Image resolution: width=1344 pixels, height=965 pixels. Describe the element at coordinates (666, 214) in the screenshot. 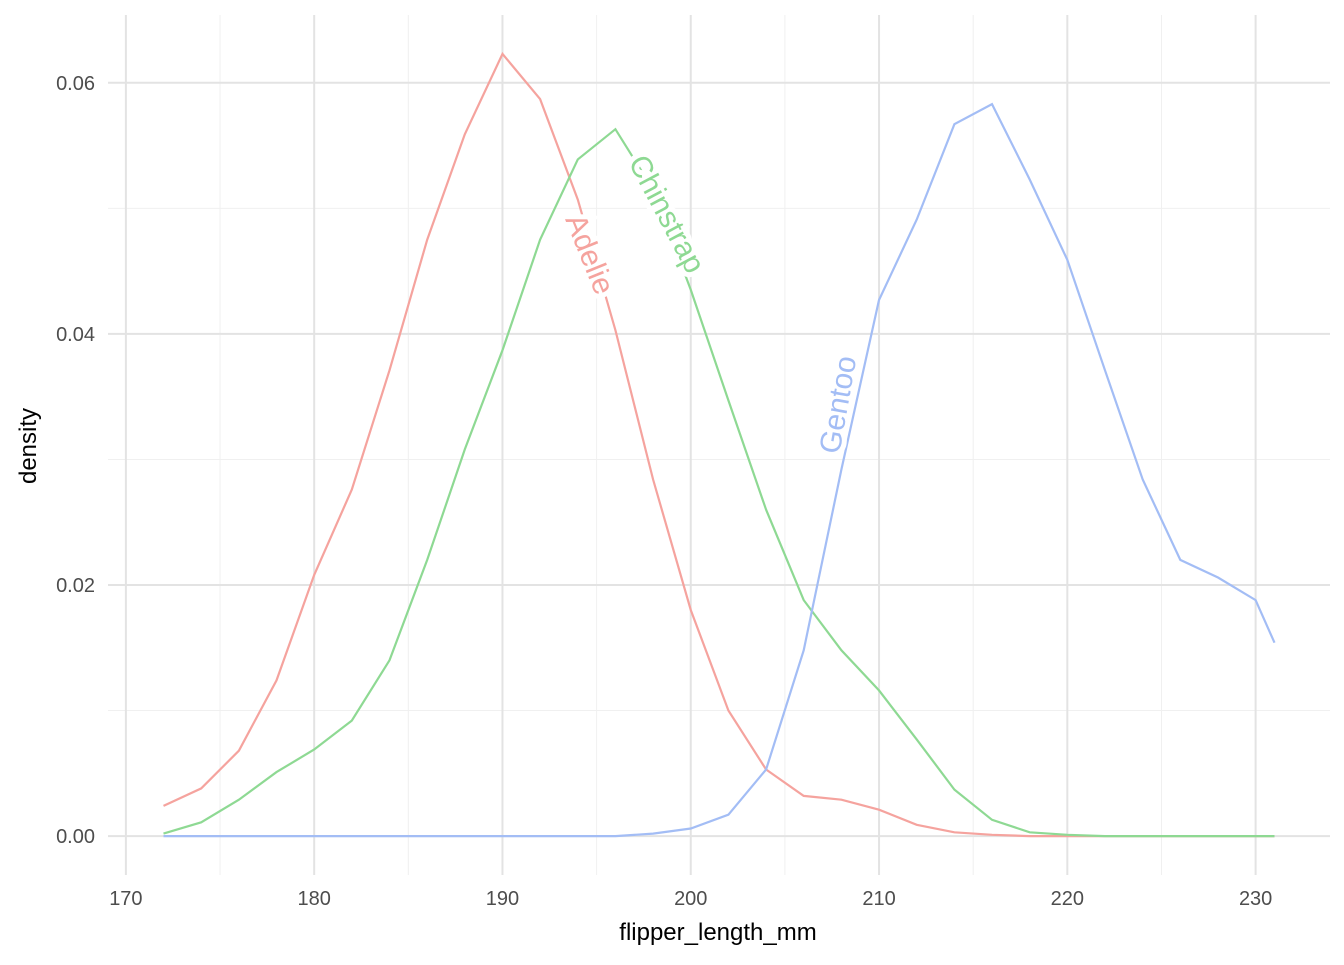

I see `series-label: Chinstrap` at that location.